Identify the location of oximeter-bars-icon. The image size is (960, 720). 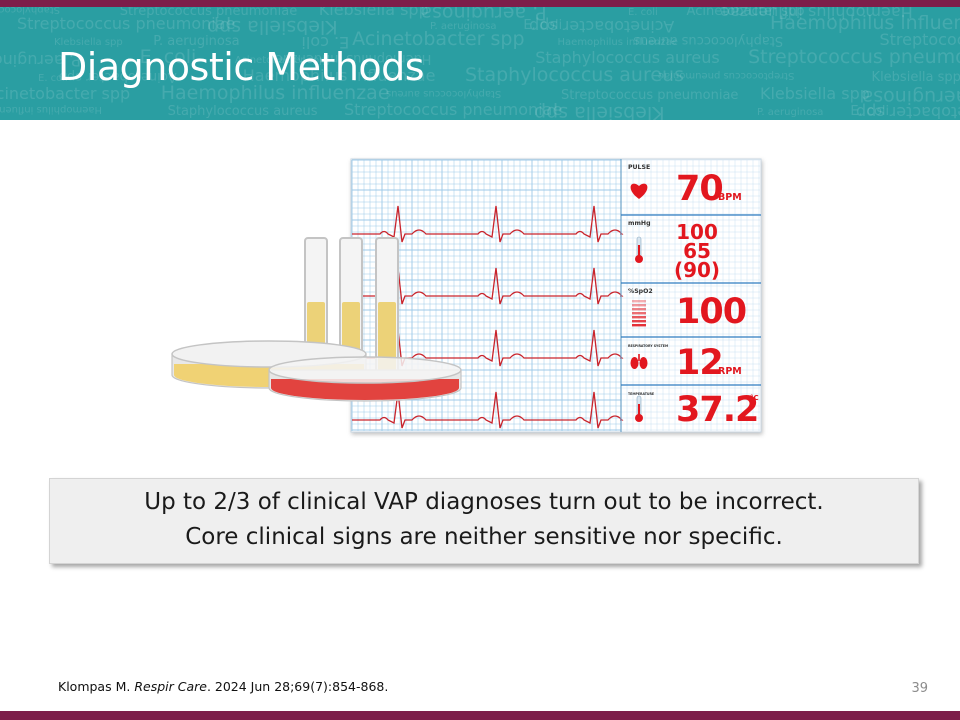
(639, 313).